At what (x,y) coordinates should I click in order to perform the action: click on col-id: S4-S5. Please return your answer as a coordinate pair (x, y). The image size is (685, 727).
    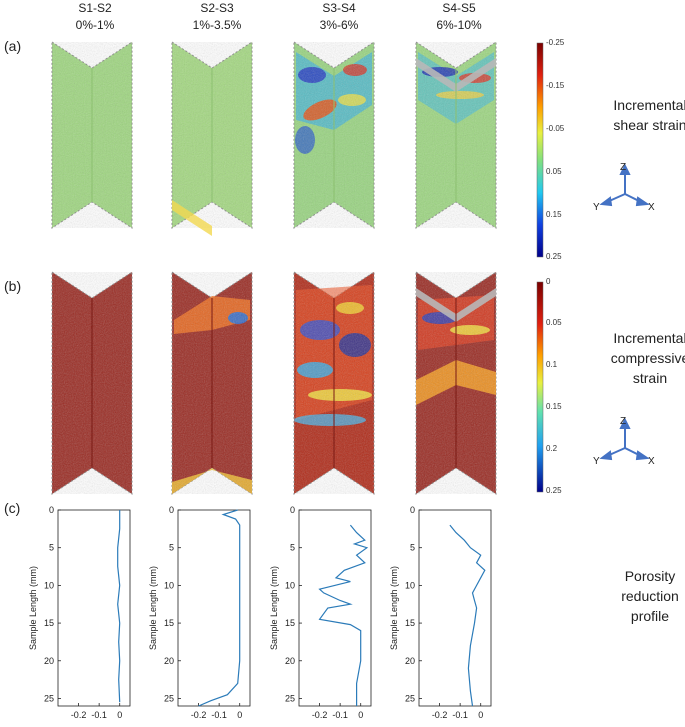
    Looking at the image, I should click on (459, 8).